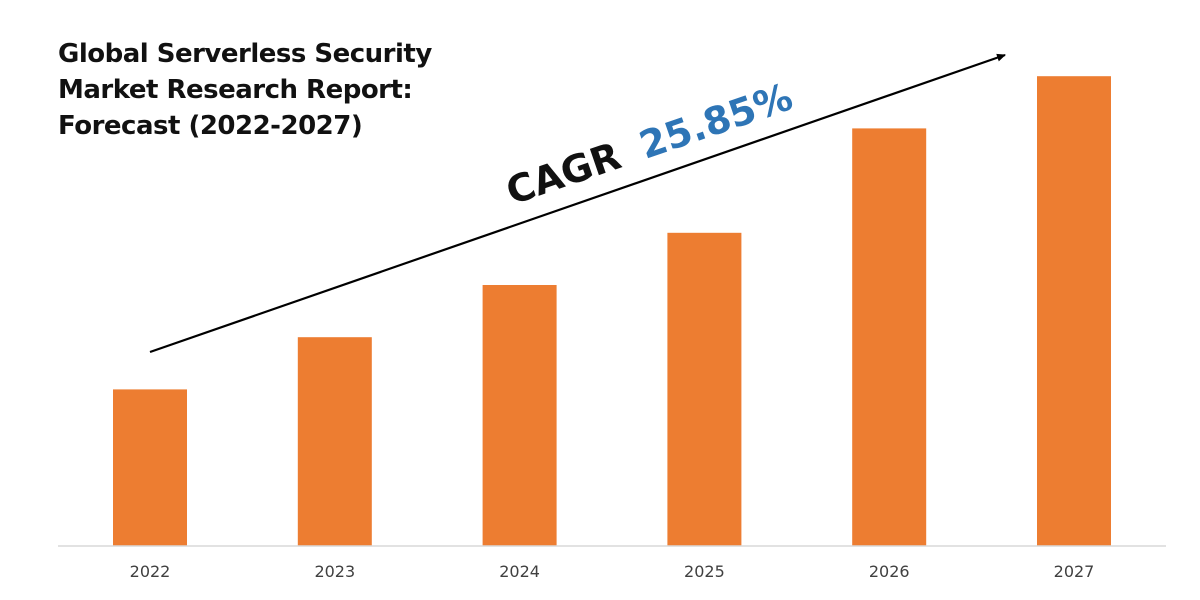 Image resolution: width=1200 pixels, height=600 pixels. Describe the element at coordinates (334, 571) in the screenshot. I see `x-tick-label-2023: 2023` at that location.